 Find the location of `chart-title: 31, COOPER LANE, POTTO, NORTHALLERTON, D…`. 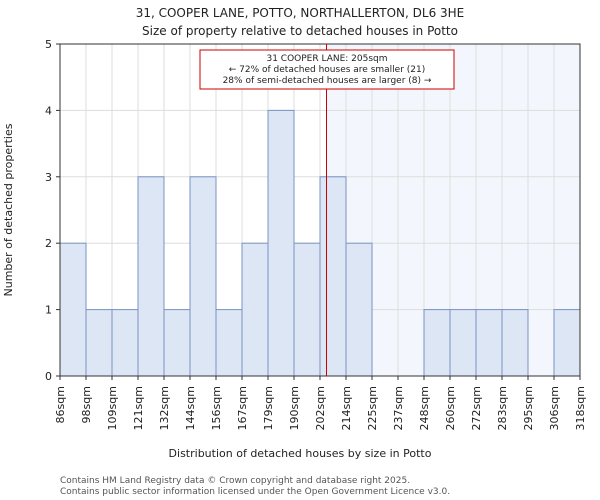

chart-title: 31, COOPER LANE, POTTO, NORTHALLERTON, D… is located at coordinates (300, 13).